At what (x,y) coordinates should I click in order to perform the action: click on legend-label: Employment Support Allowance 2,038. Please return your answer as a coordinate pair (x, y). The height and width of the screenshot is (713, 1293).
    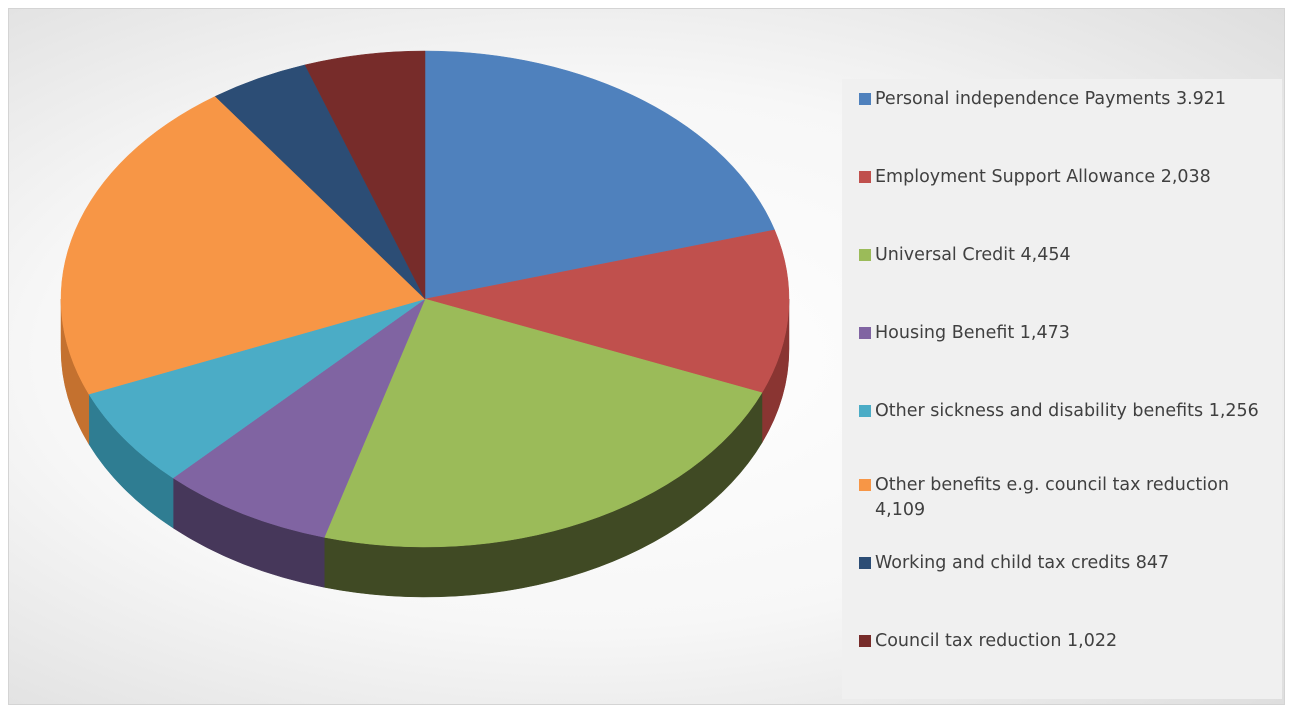
    Looking at the image, I should click on (1043, 177).